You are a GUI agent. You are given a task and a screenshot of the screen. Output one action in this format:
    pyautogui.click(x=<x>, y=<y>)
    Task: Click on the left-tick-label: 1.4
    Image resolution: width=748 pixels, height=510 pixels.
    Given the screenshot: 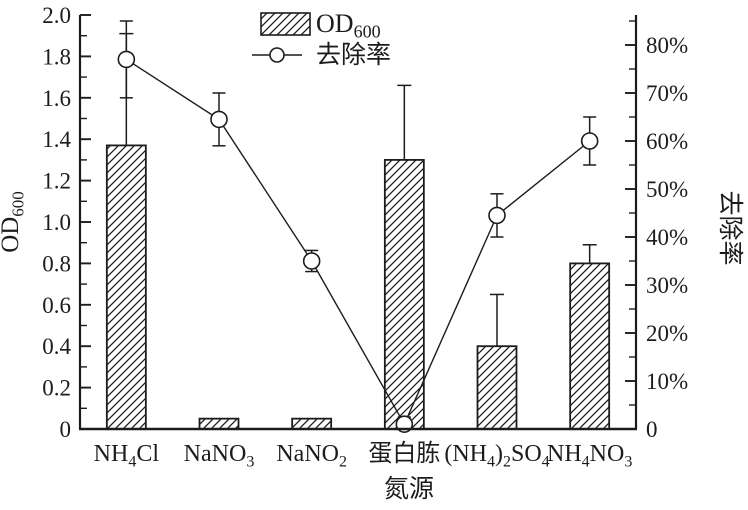 What is the action you would take?
    pyautogui.click(x=56, y=139)
    